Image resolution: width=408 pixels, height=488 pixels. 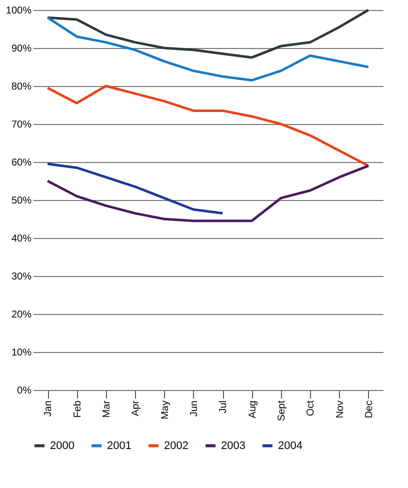 I want to click on y-tick-label: 10%, so click(x=21, y=353).